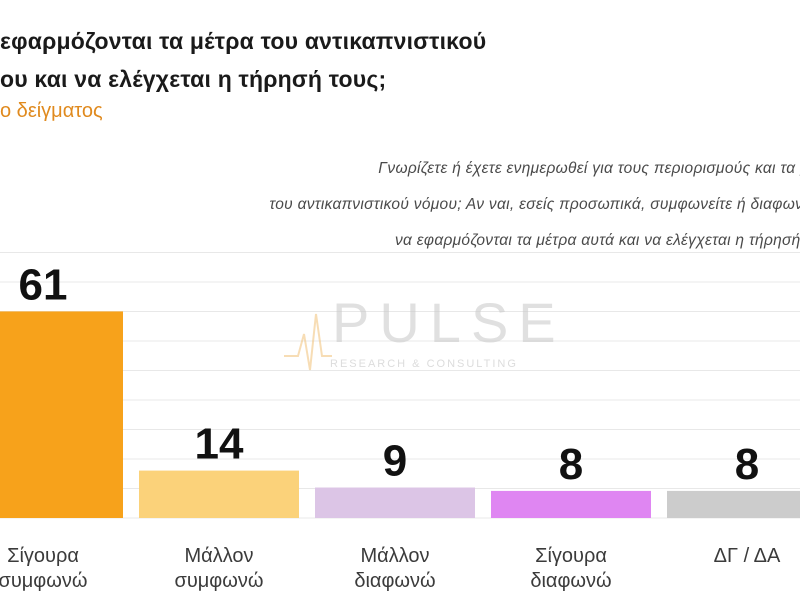  I want to click on chart-subtitle: ο δείγματος, so click(51, 111).